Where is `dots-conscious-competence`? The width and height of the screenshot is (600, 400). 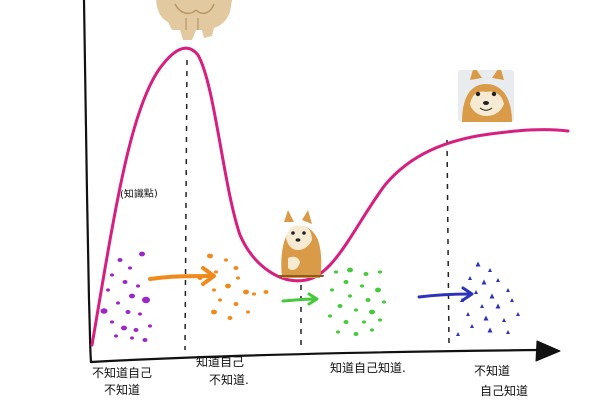
dots-conscious-competence is located at coordinates (357, 301).